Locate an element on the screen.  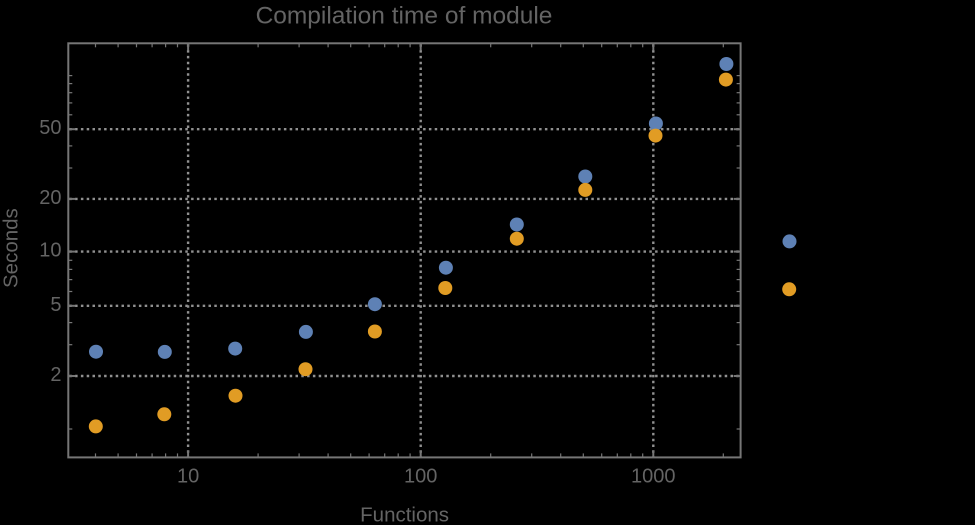
svg-text: Seconds is located at coordinates (11, 248).